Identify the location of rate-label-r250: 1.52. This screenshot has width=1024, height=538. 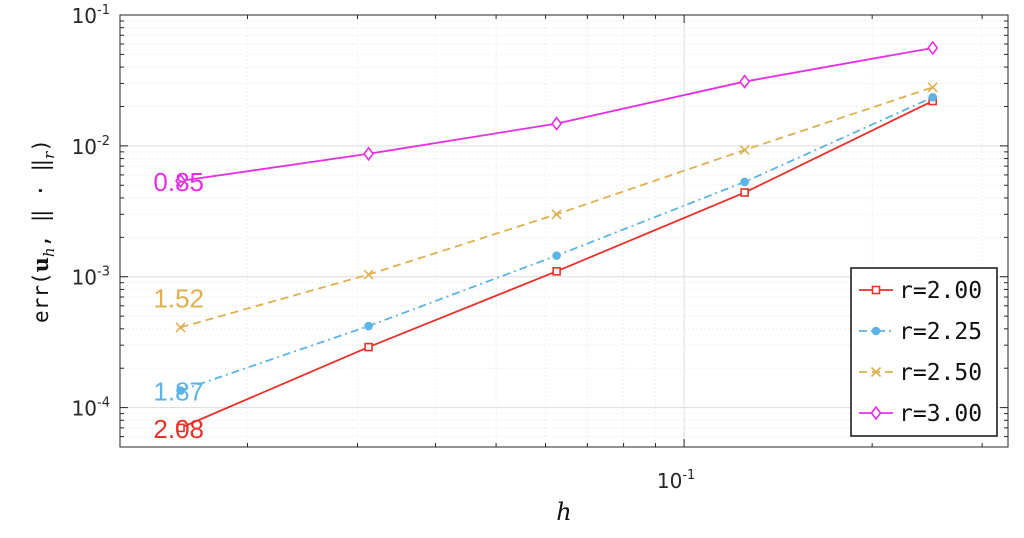
(178, 298).